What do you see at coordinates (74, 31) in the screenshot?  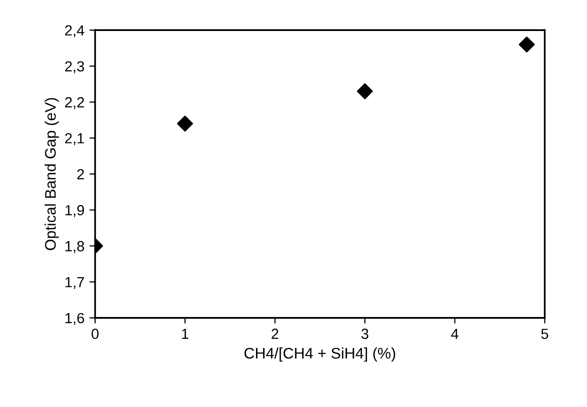 I see `y-tick-label: 2,4` at bounding box center [74, 31].